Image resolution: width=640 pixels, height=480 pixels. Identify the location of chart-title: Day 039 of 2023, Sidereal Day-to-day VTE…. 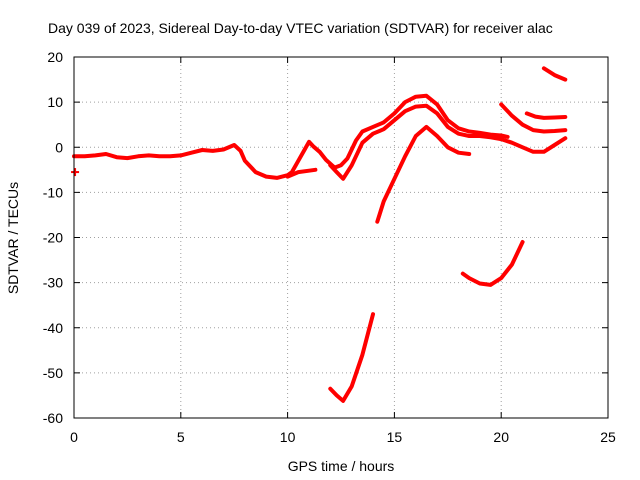
(300, 28).